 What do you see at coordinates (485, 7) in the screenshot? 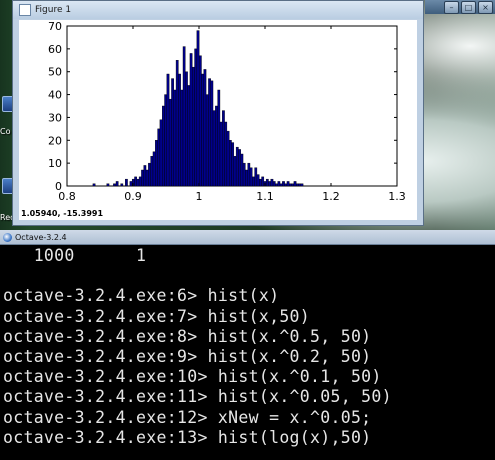
I see `close-icon: ×` at bounding box center [485, 7].